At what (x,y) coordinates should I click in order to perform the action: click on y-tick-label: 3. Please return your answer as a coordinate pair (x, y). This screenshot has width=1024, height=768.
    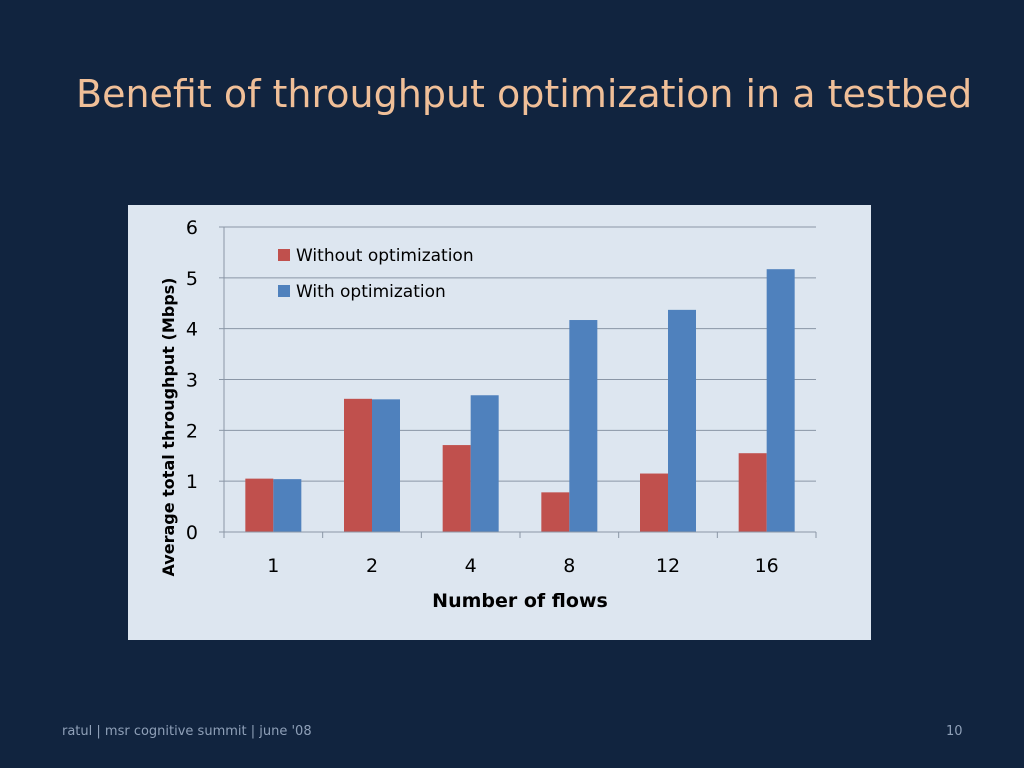
    Looking at the image, I should click on (192, 381).